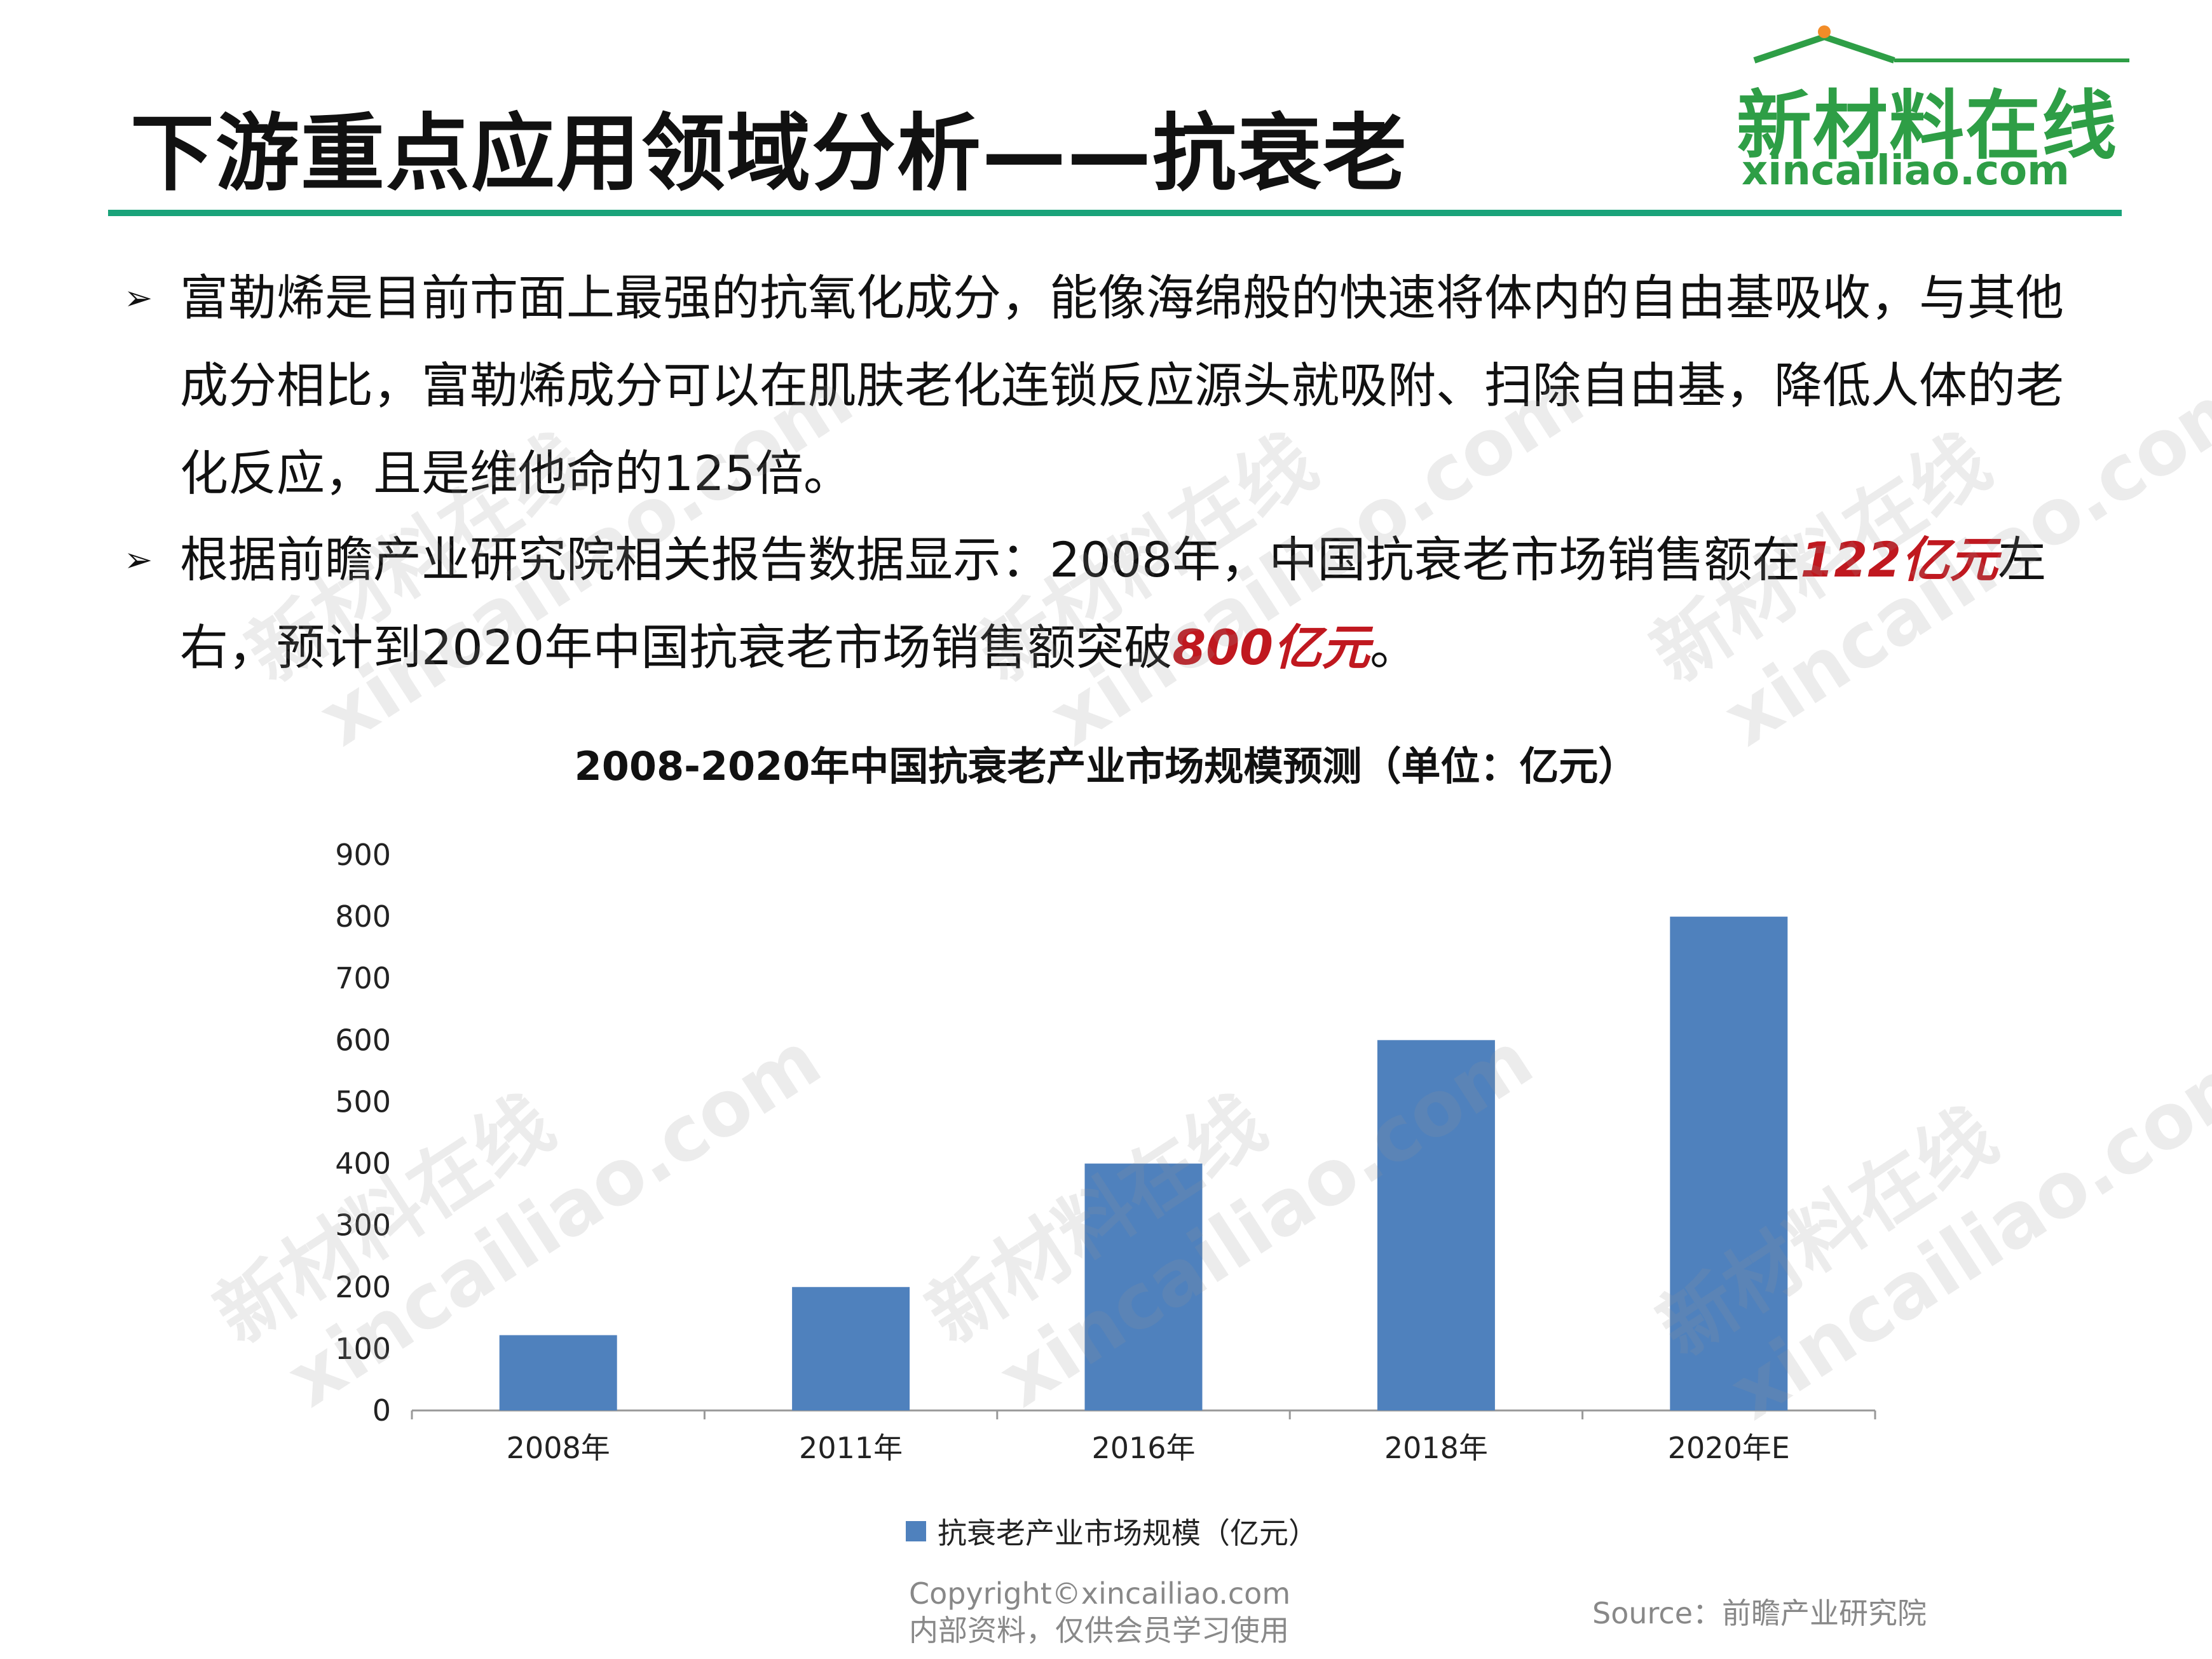 The width and height of the screenshot is (2212, 1659). Describe the element at coordinates (1928, 126) in the screenshot. I see `logo-text-cn: 新材料在线` at that location.